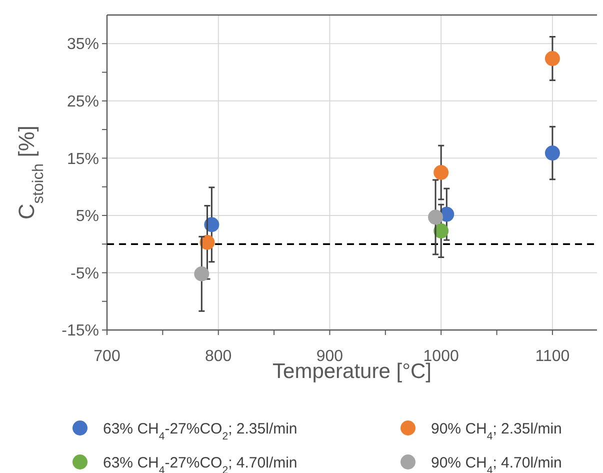 The image size is (603, 473). Describe the element at coordinates (496, 463) in the screenshot. I see `legend-label: 90% CH$_{4}$; 4.70l/min` at that location.